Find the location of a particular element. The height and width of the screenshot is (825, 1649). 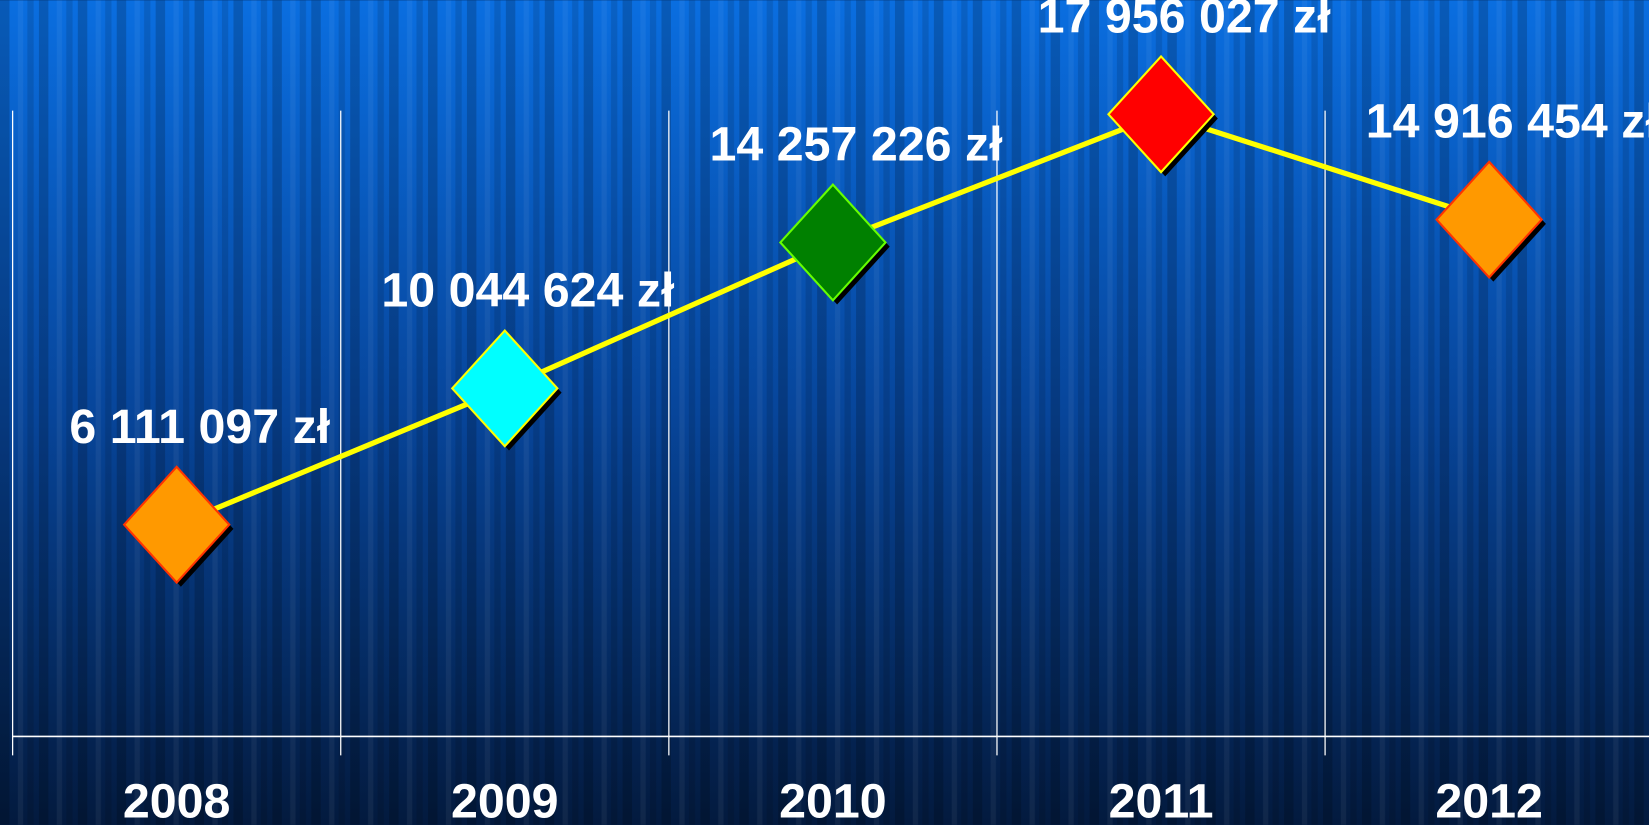

x-tick-label: 2010 is located at coordinates (833, 800).